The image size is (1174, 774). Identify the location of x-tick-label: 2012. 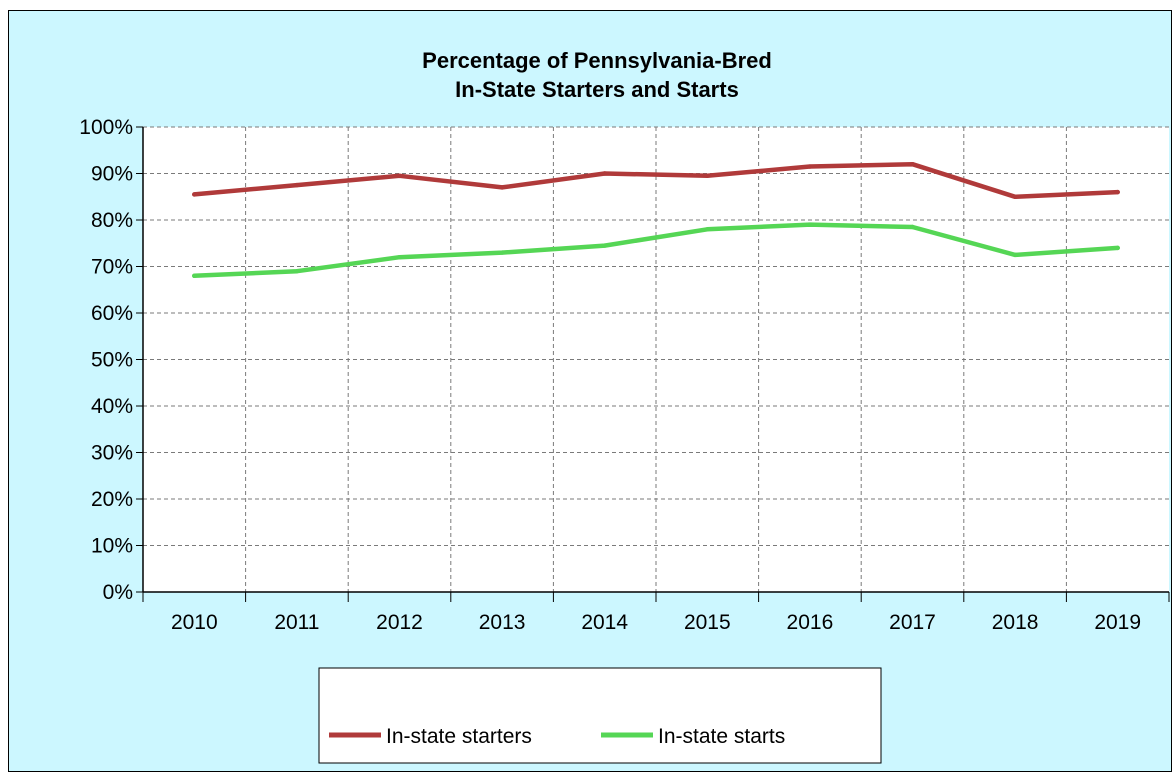
(399, 622).